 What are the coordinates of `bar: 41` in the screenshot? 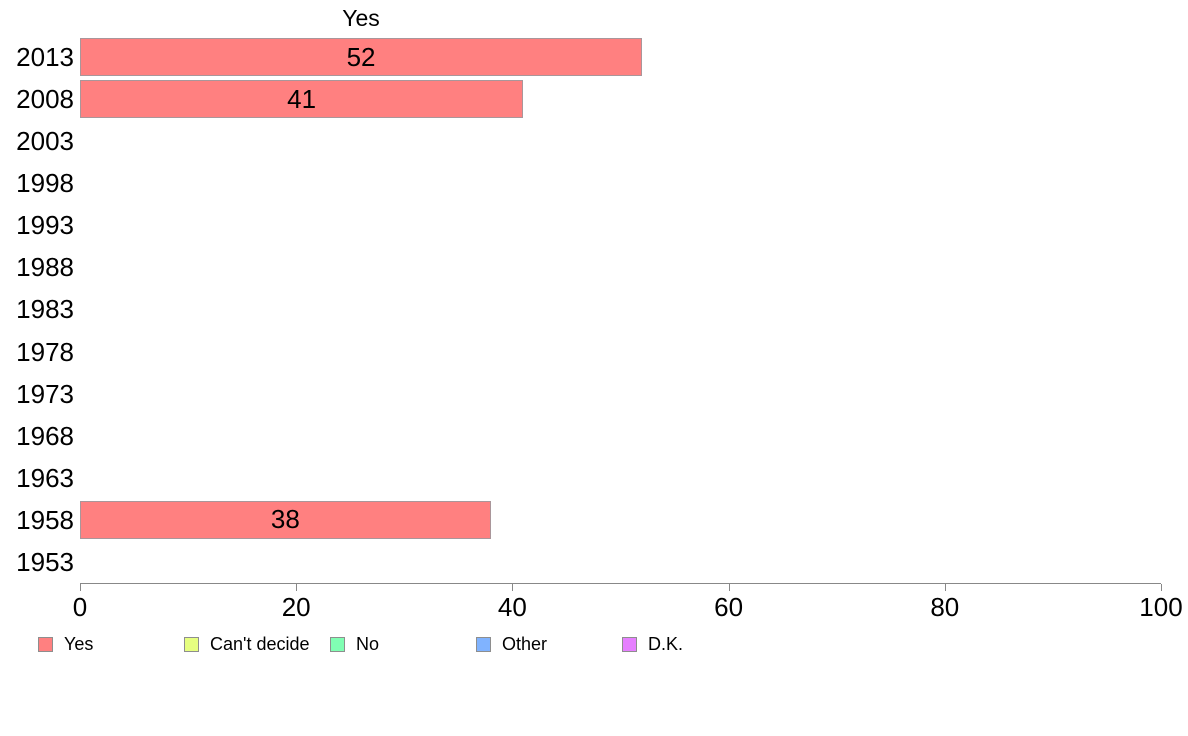 It's located at (302, 99).